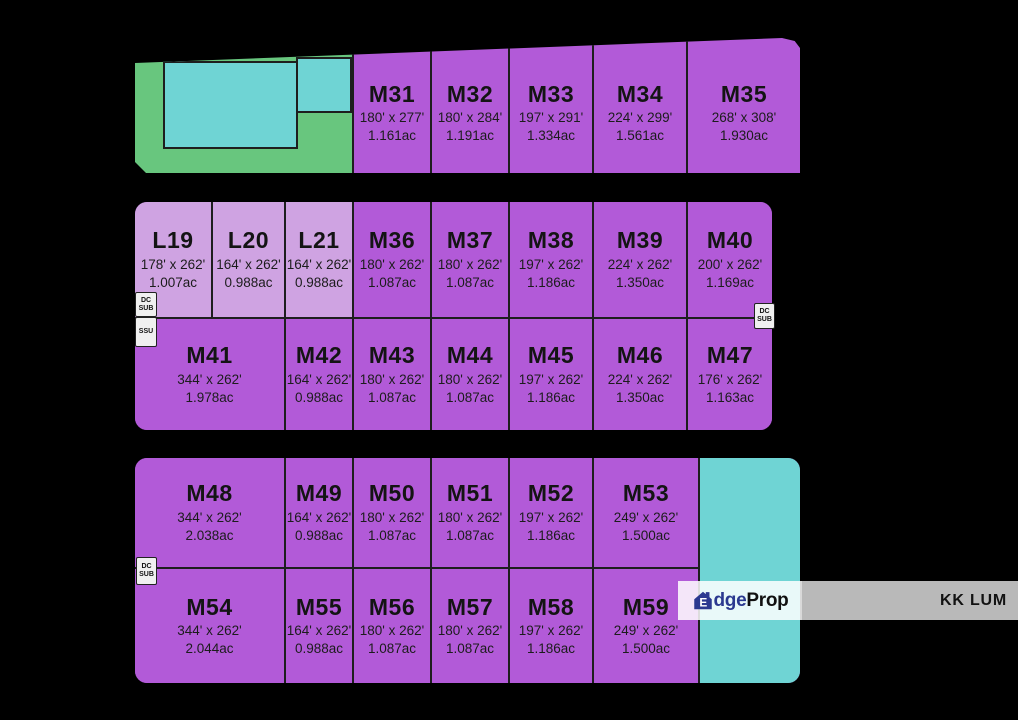 The height and width of the screenshot is (720, 1018). What do you see at coordinates (470, 136) in the screenshot?
I see `lot-area: 1.191ac` at bounding box center [470, 136].